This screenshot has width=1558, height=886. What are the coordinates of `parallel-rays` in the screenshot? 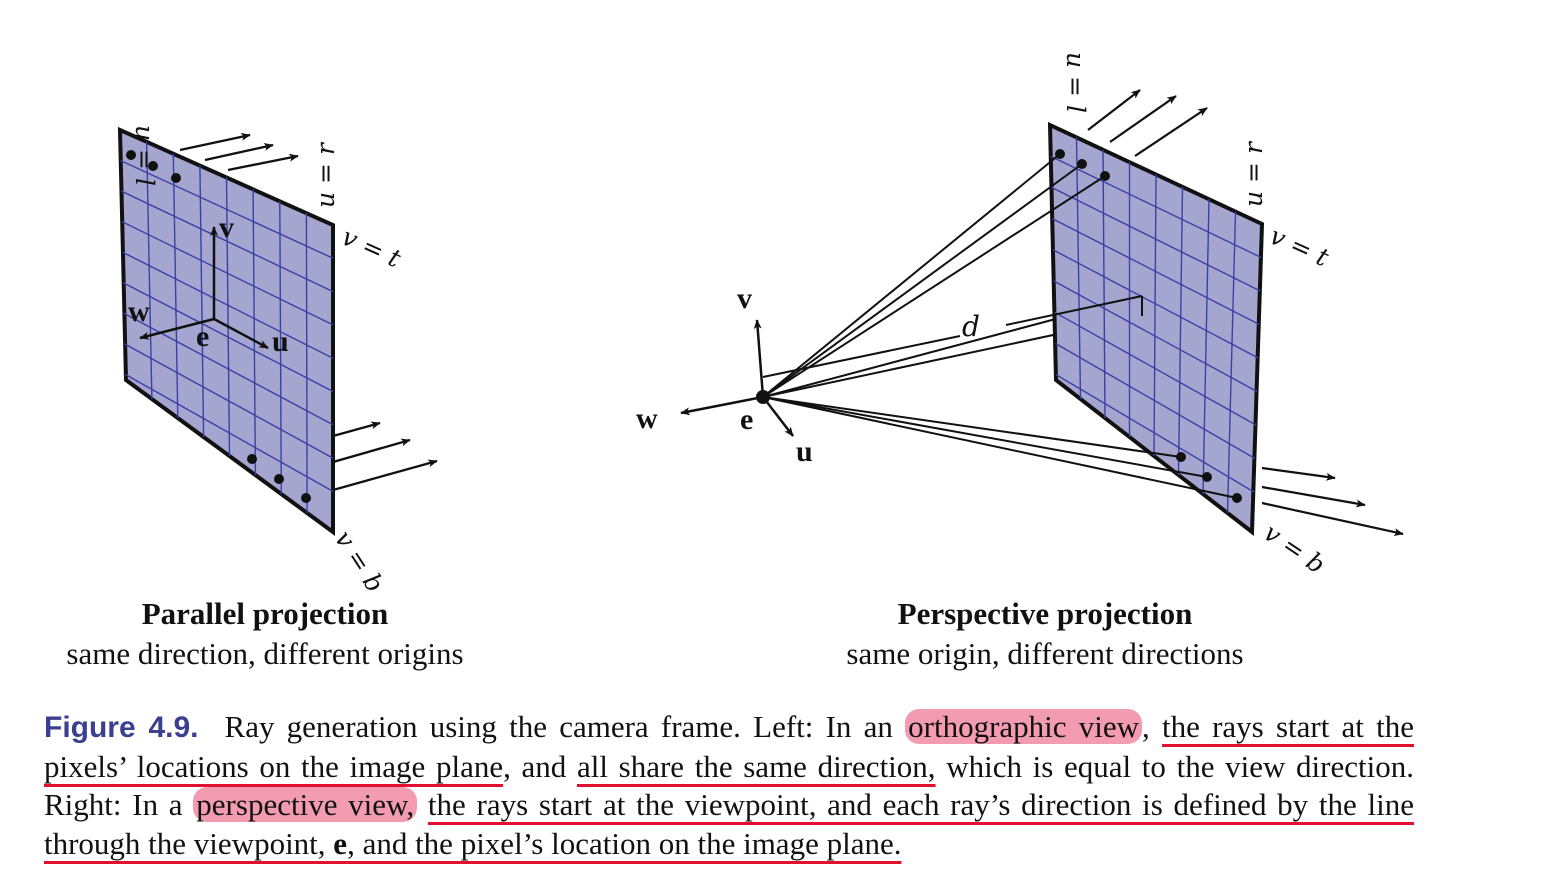 It's located at (308, 312).